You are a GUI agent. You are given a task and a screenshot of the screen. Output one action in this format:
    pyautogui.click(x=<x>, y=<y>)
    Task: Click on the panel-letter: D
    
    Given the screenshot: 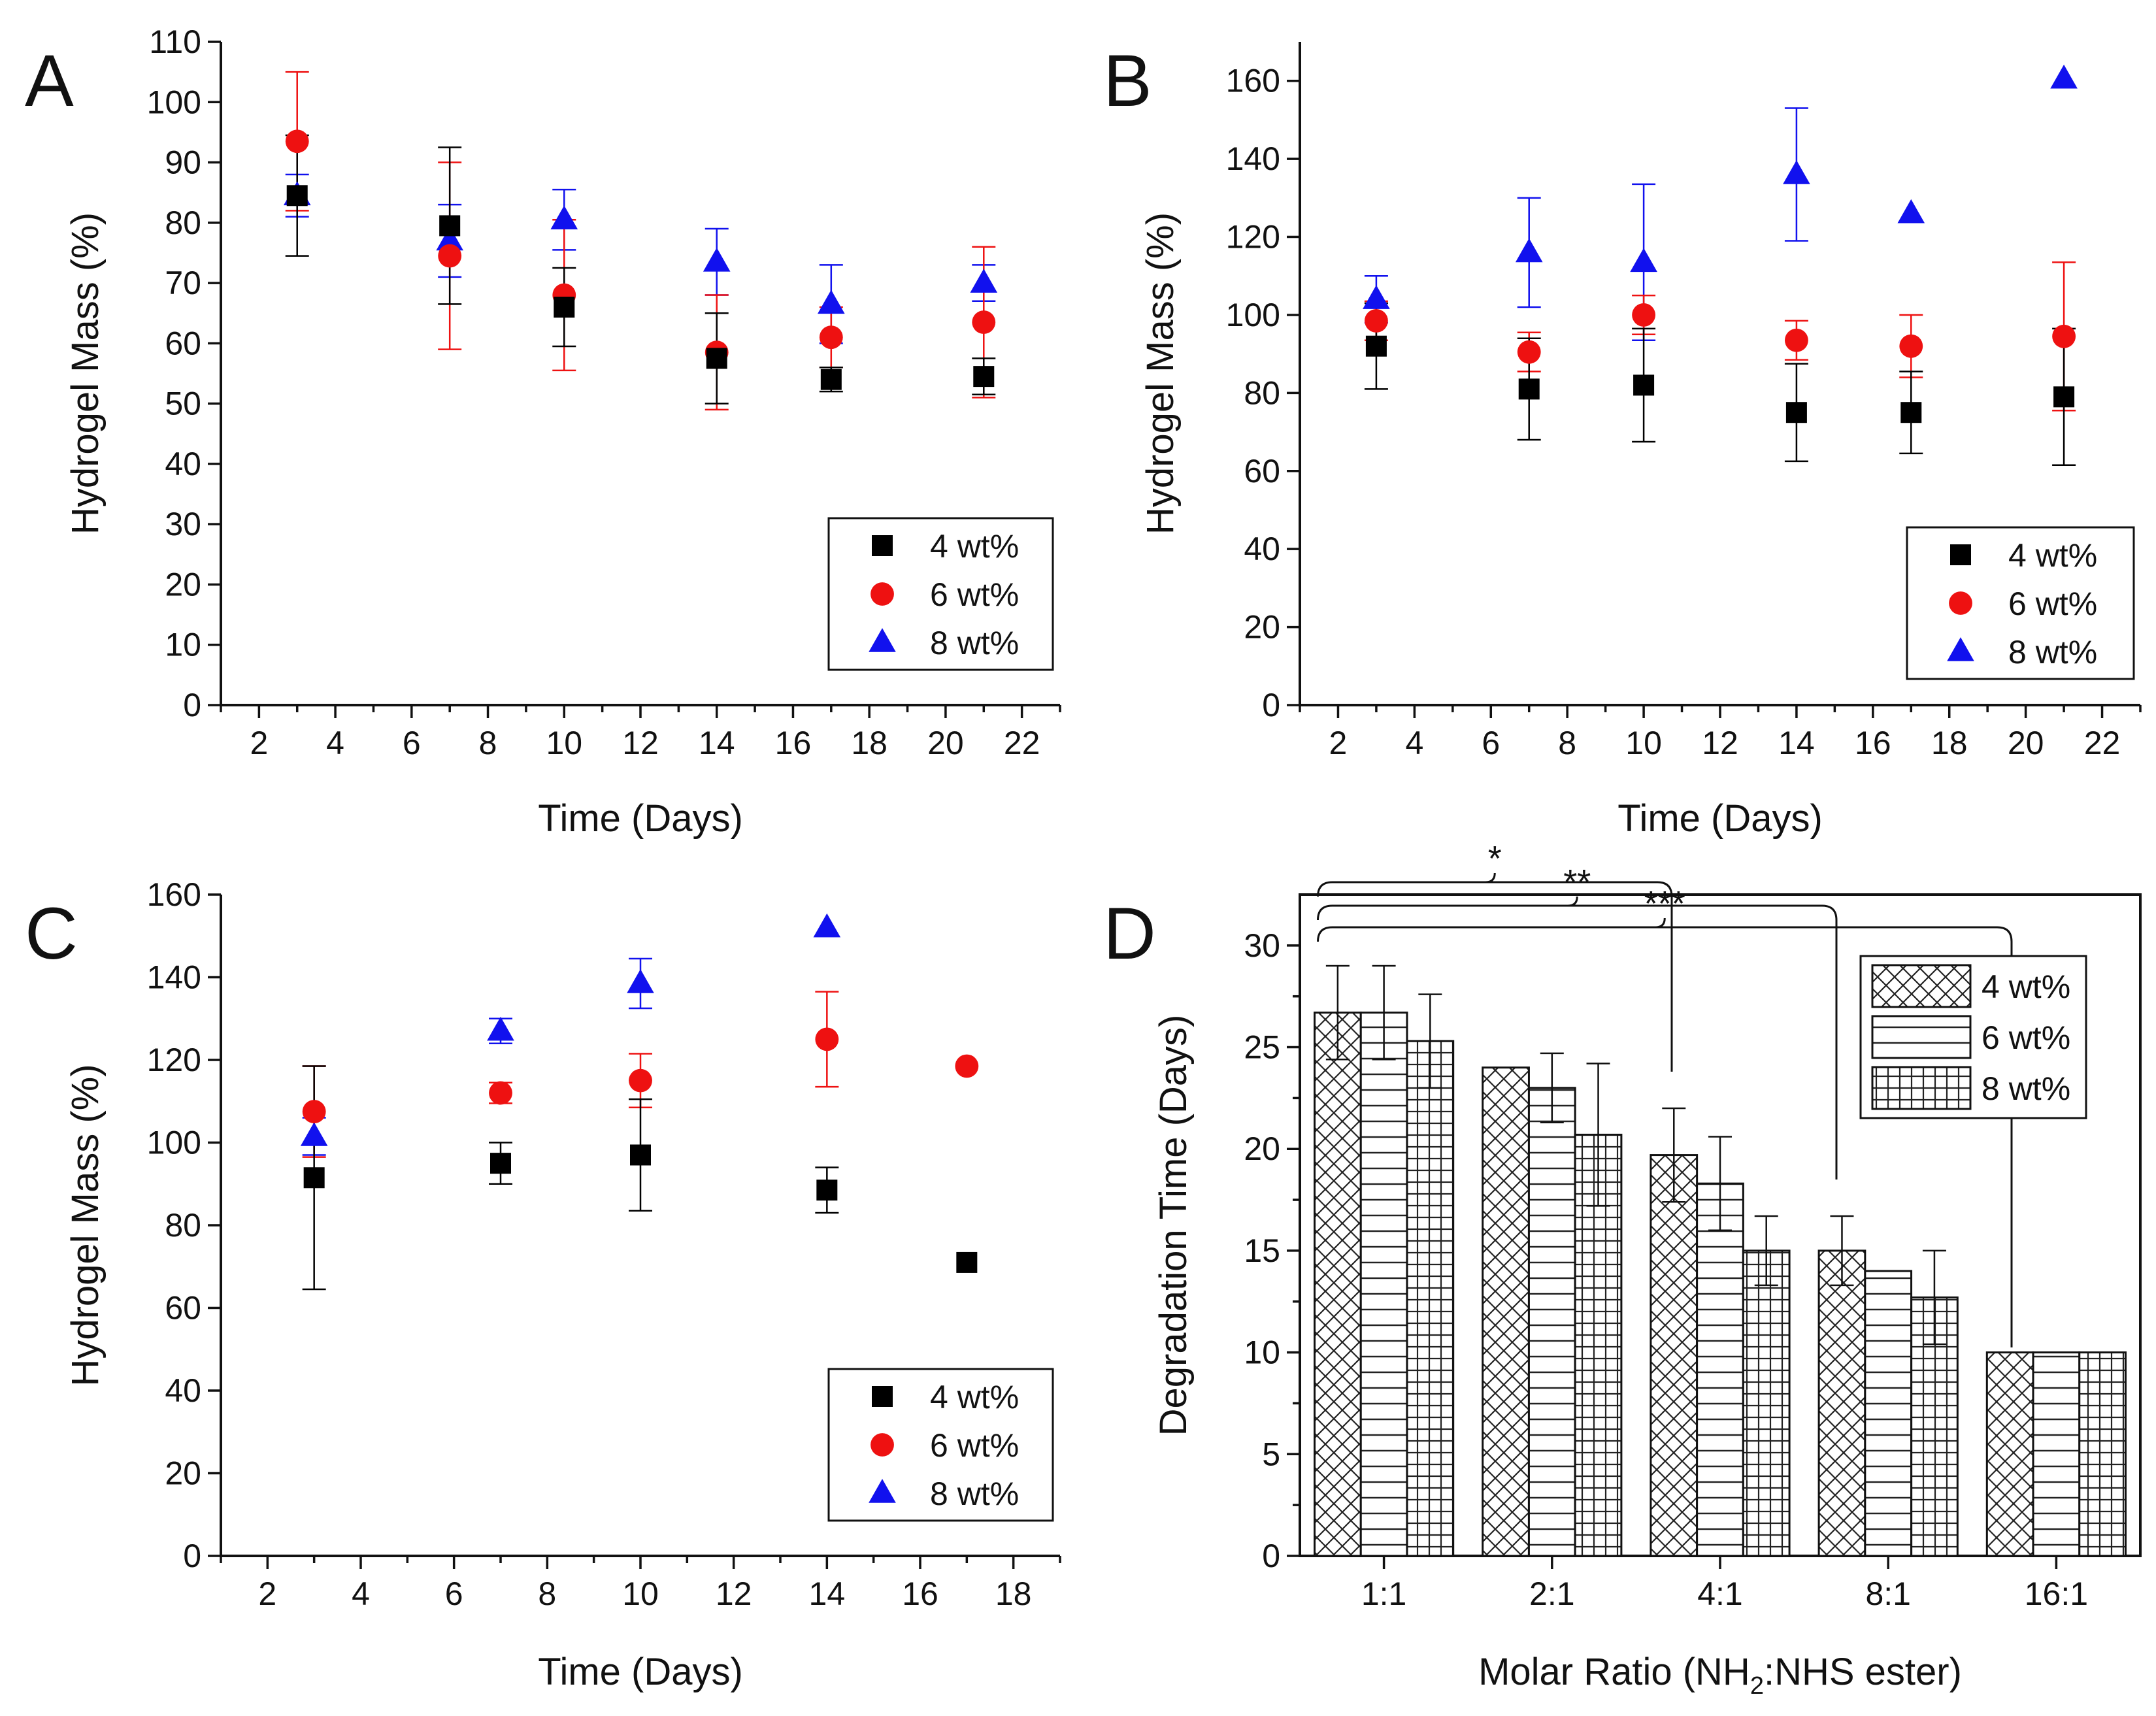 What is the action you would take?
    pyautogui.click(x=1129, y=933)
    